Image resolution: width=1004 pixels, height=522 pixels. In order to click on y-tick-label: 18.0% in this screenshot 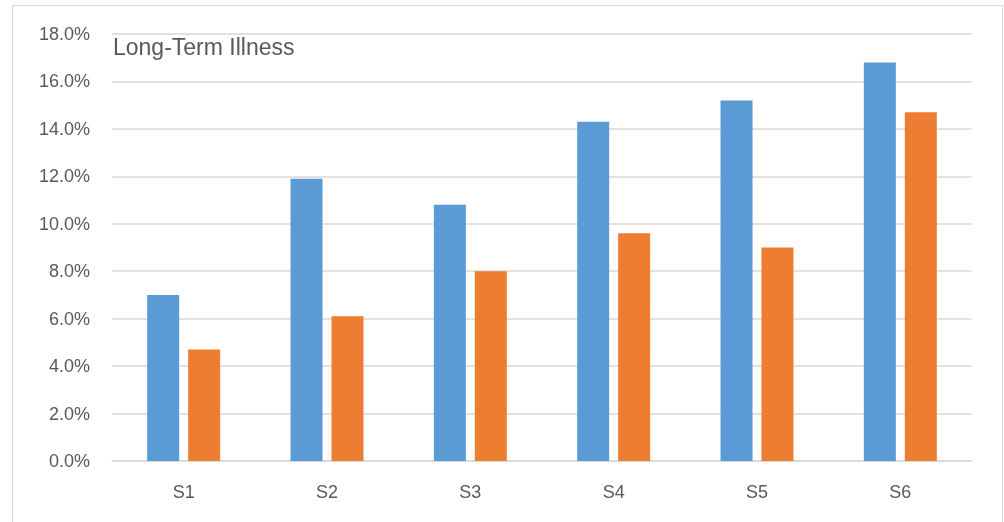, I will do `click(64, 34)`.